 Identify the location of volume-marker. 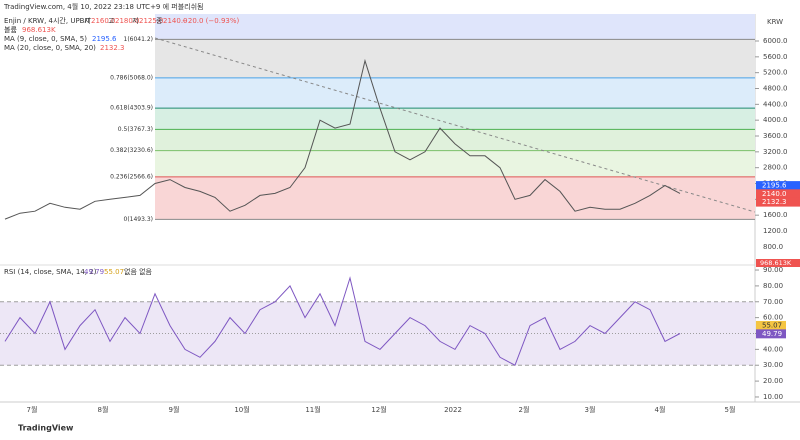
(778, 263).